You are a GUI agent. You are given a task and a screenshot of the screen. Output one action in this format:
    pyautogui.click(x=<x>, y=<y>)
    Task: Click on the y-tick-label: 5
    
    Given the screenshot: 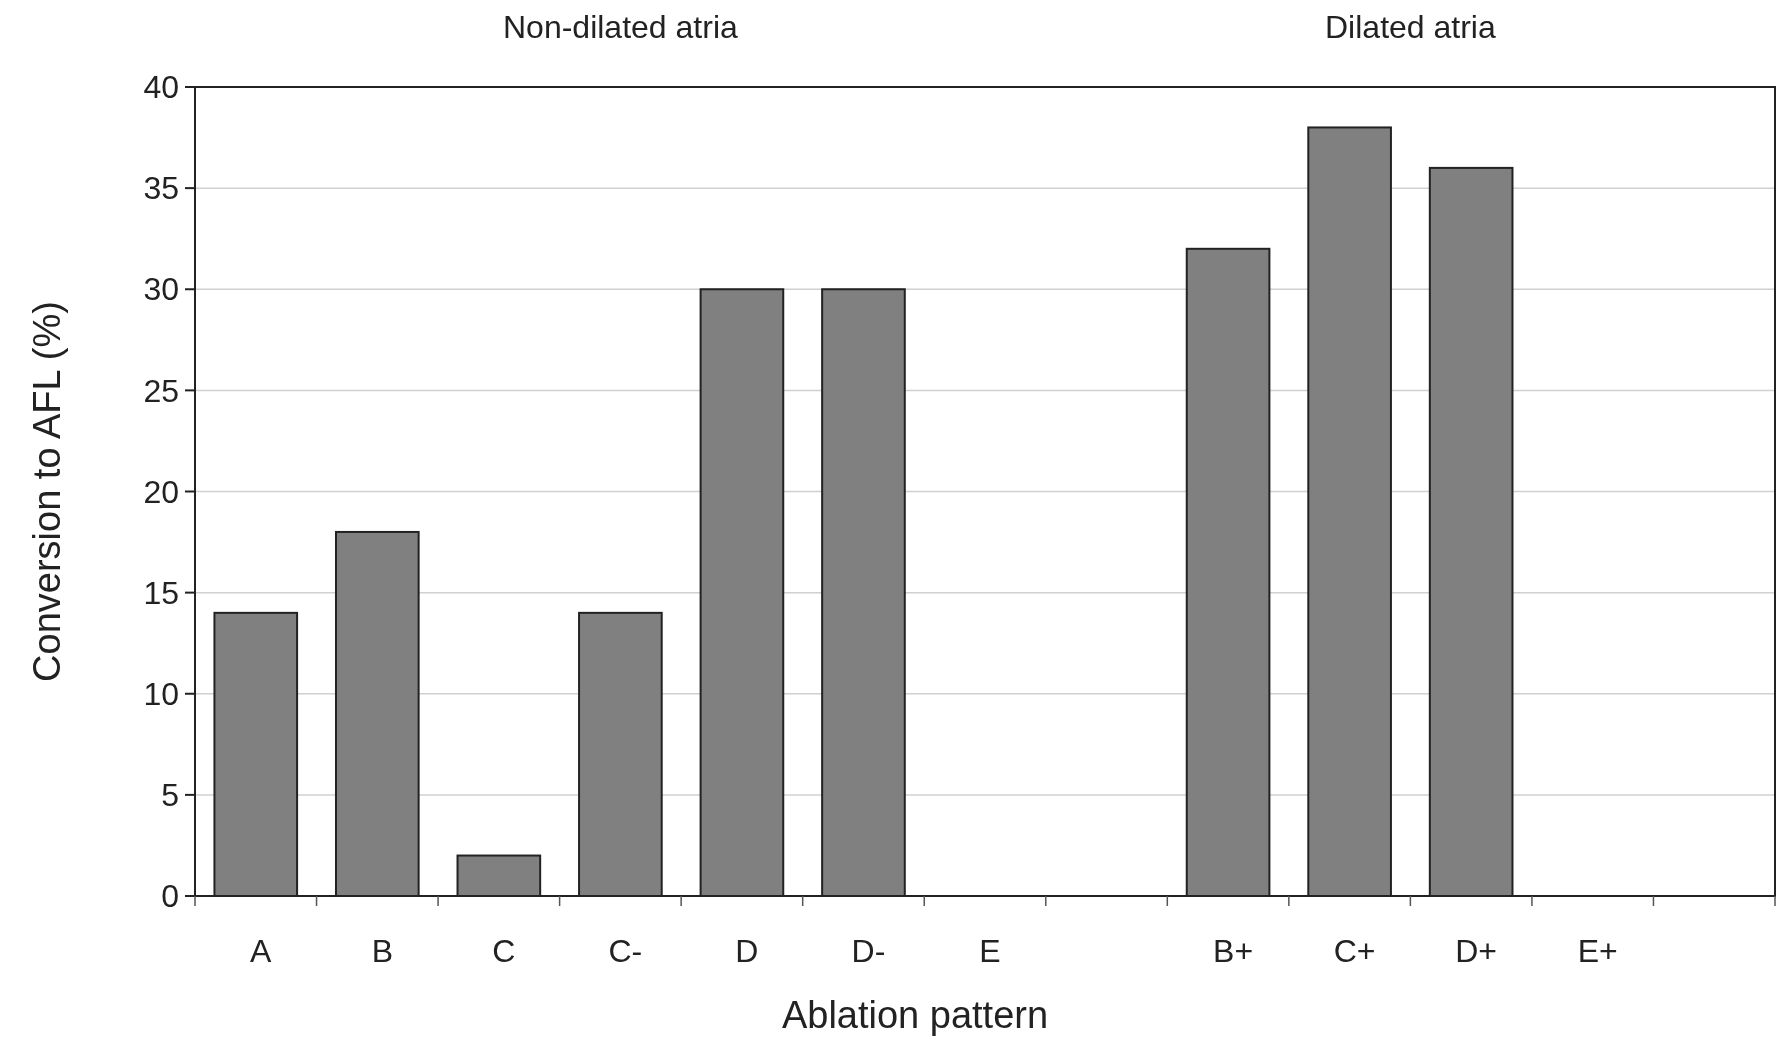 What is the action you would take?
    pyautogui.click(x=170, y=795)
    